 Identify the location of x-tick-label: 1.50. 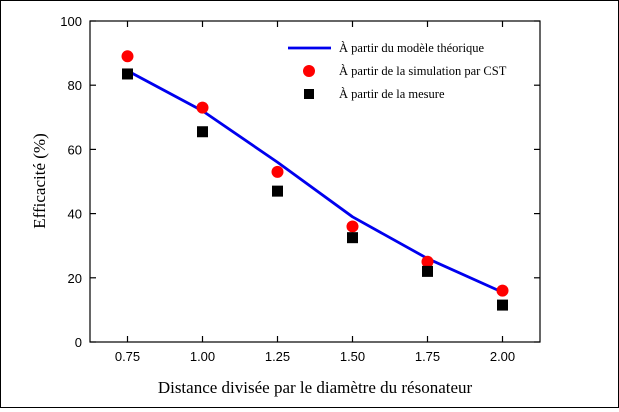
(352, 356).